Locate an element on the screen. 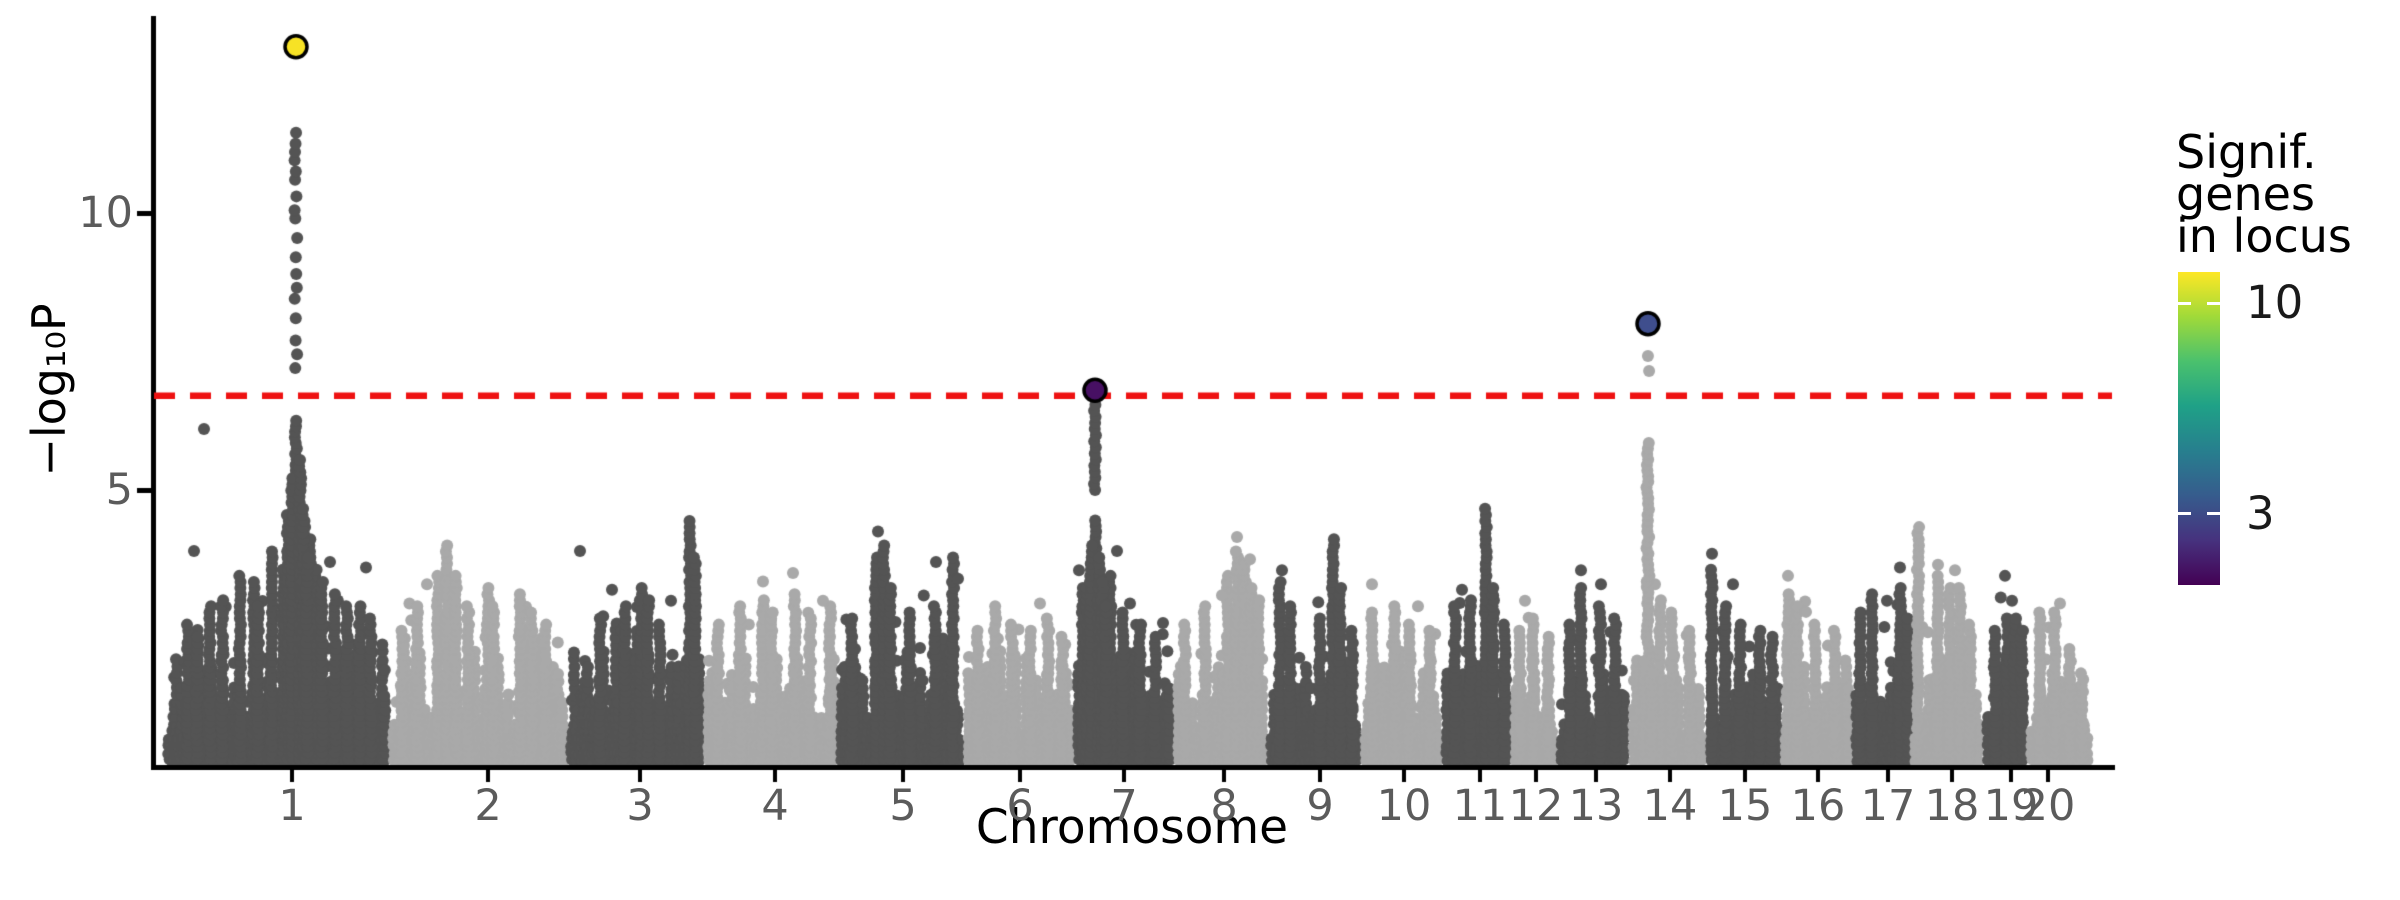 This screenshot has width=2400, height=900. x-tick-label-chr5: 5 is located at coordinates (903, 806).